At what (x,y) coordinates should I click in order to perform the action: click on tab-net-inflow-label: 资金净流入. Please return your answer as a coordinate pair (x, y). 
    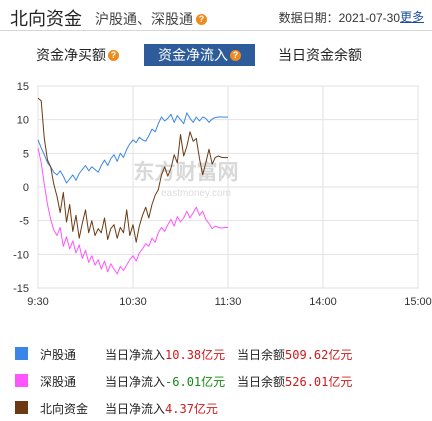
    Looking at the image, I should click on (193, 55).